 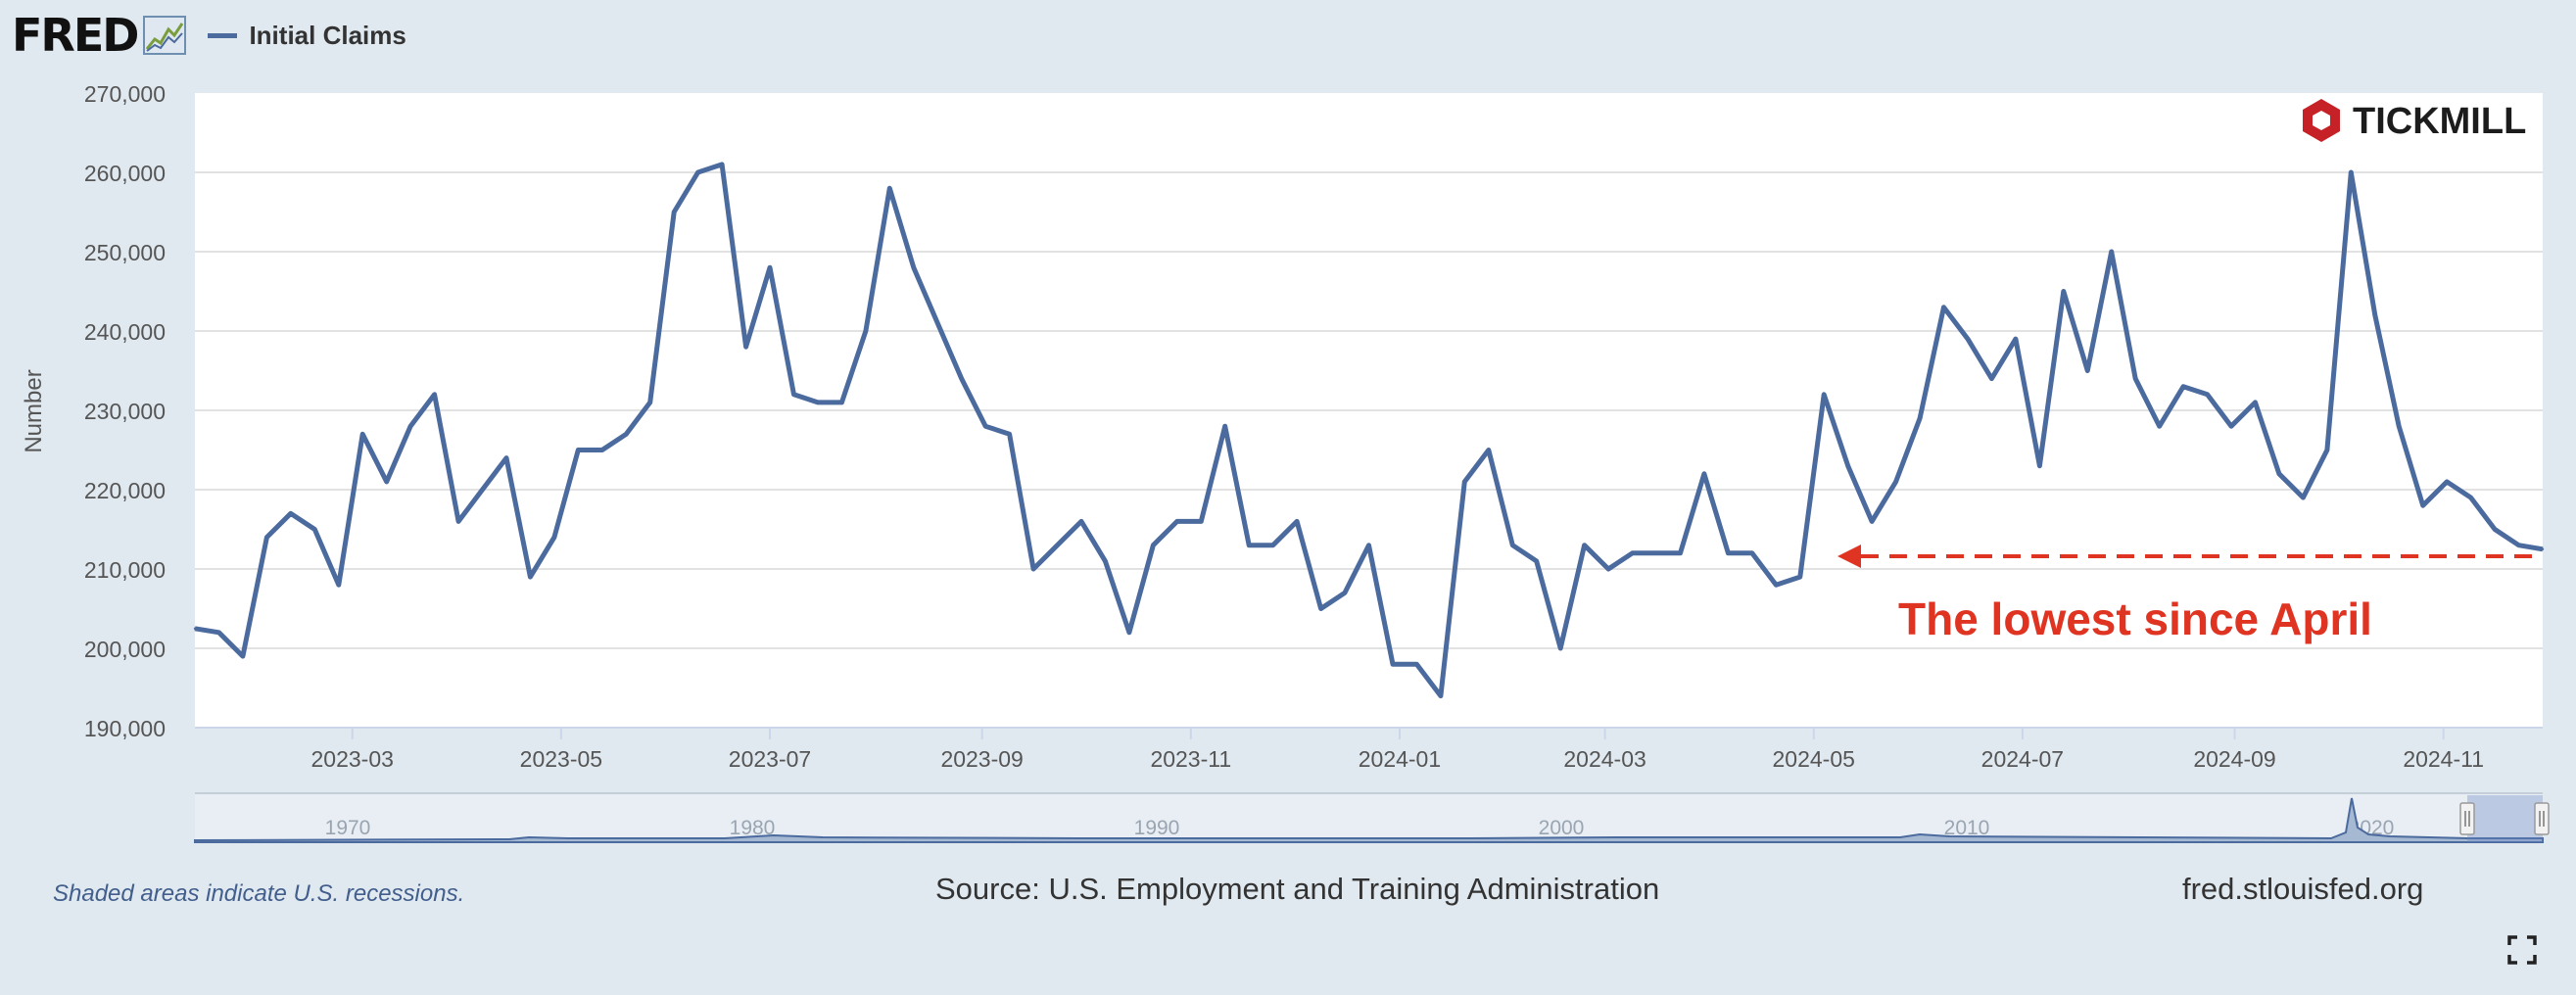 I want to click on fred-logo: FRED, so click(x=75, y=35).